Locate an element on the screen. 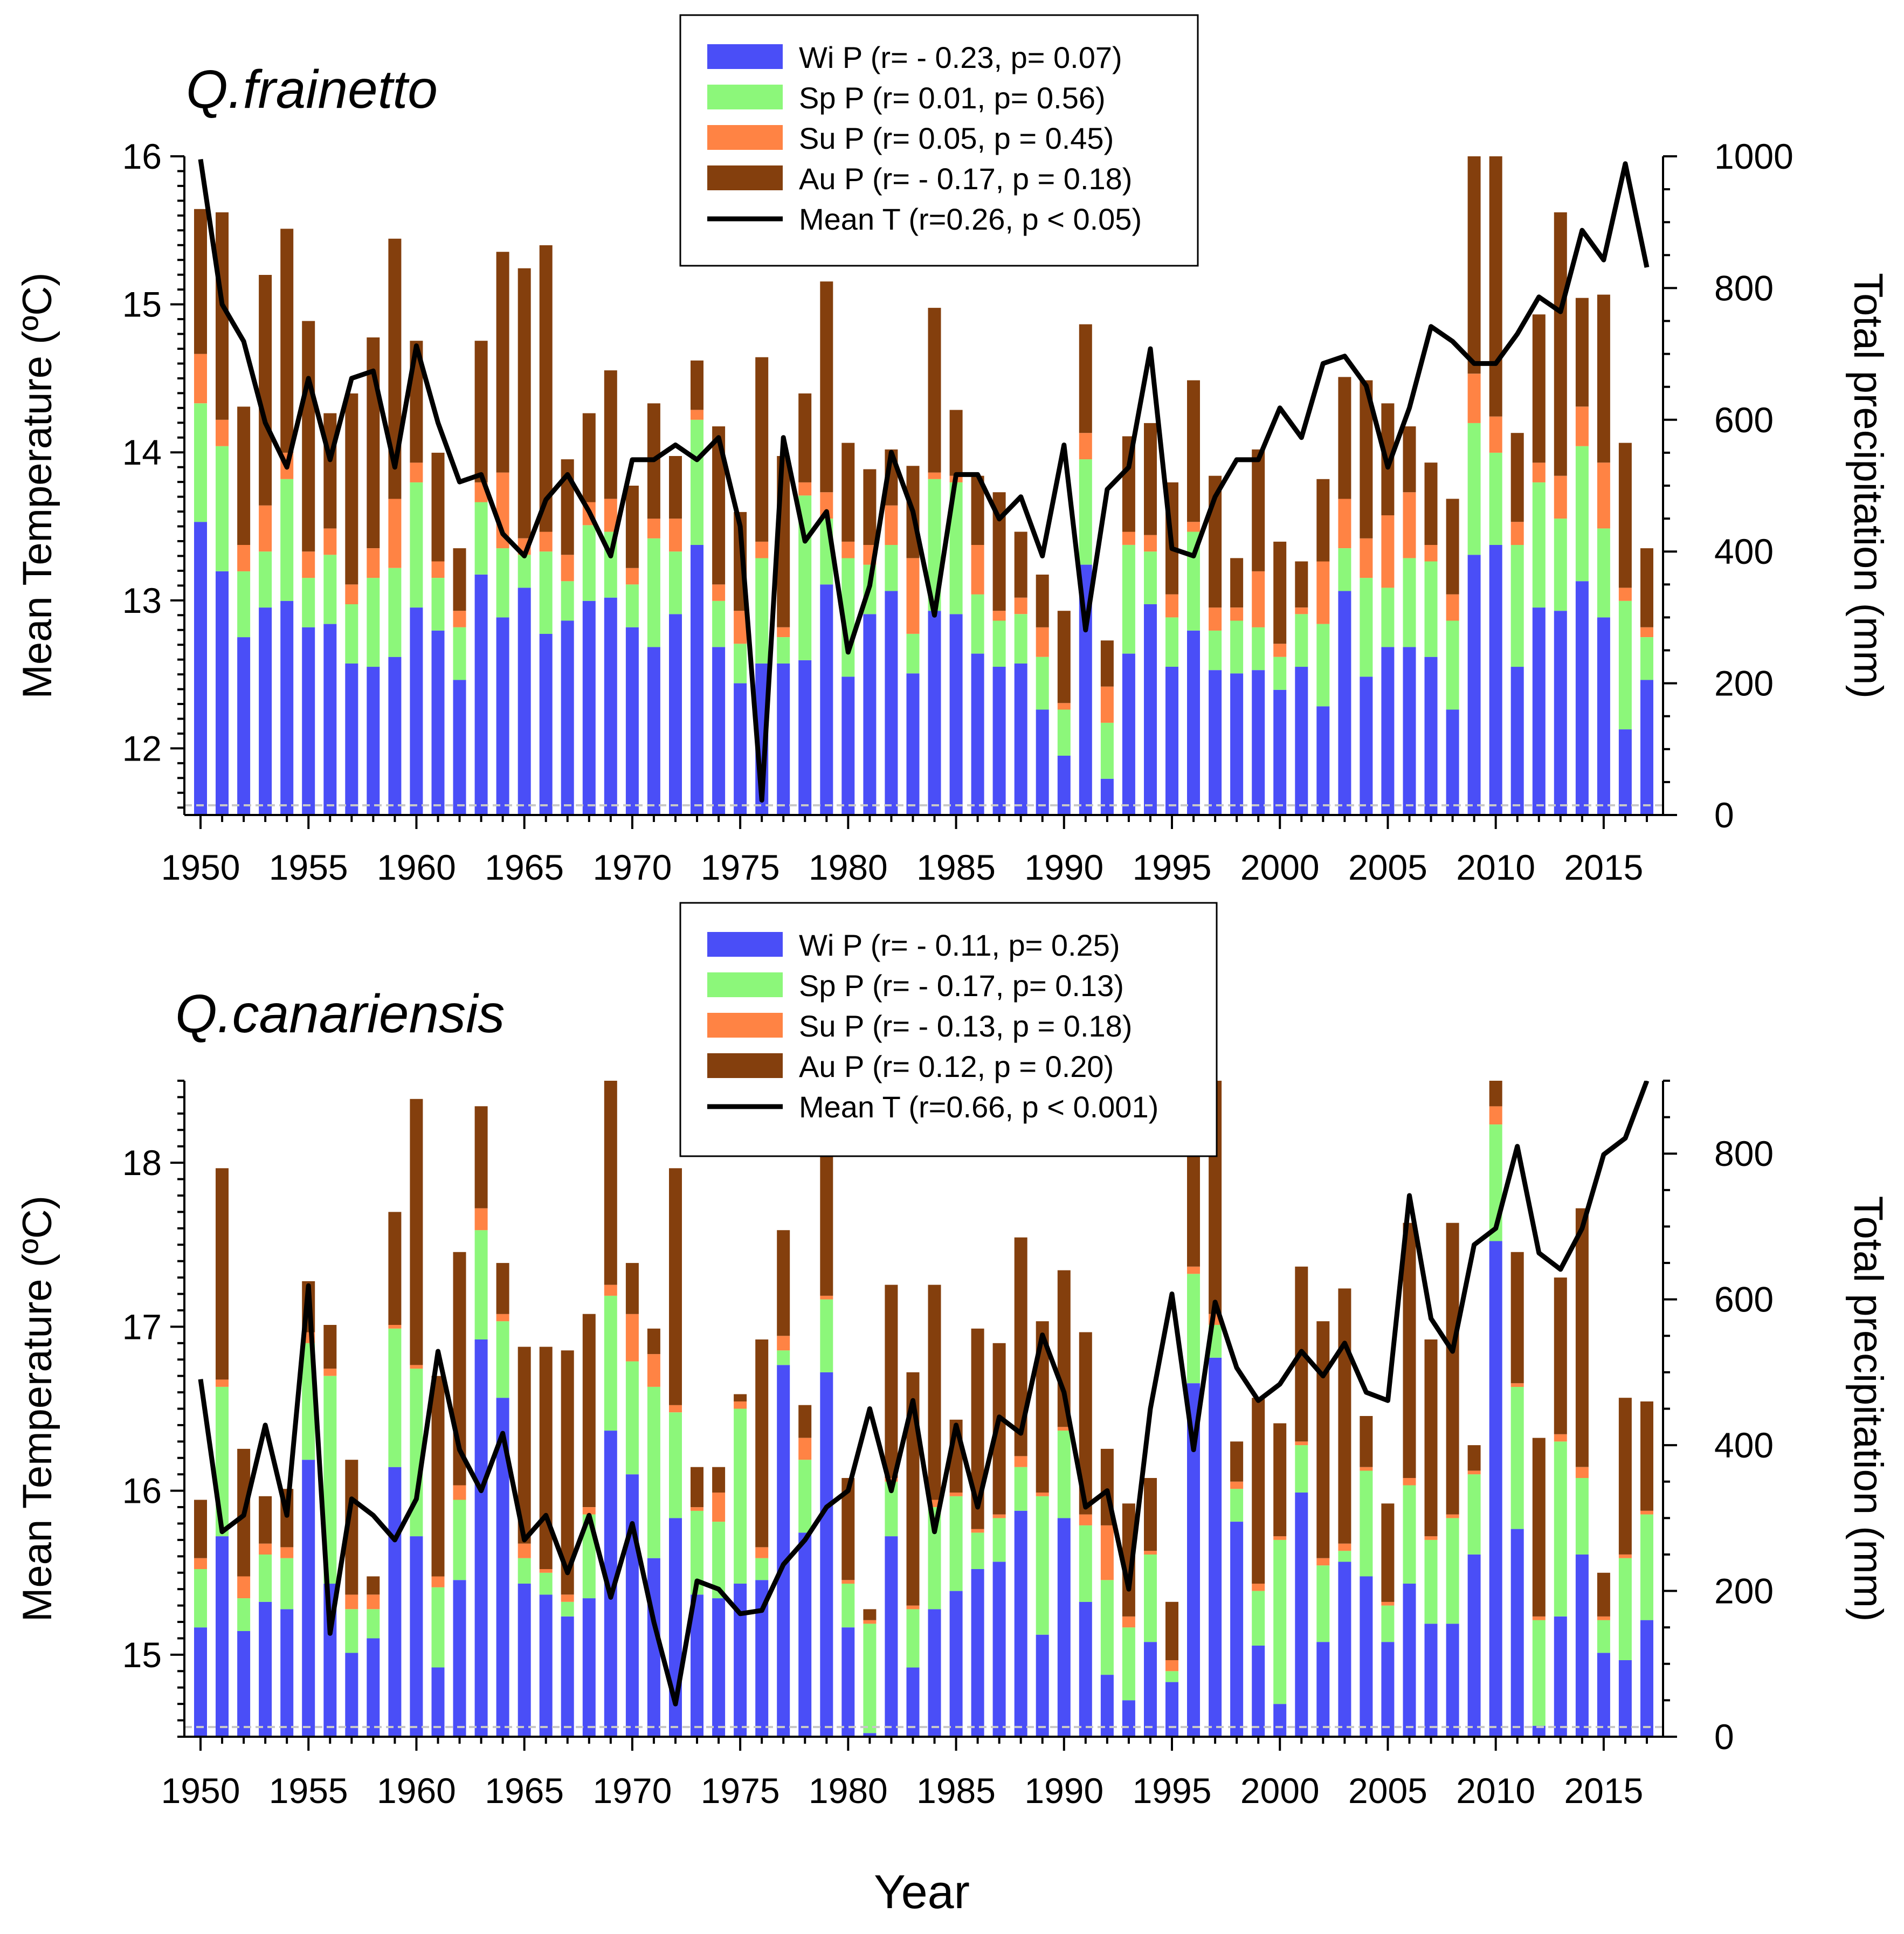  bar-summer-precip-1953 is located at coordinates (265, 528).